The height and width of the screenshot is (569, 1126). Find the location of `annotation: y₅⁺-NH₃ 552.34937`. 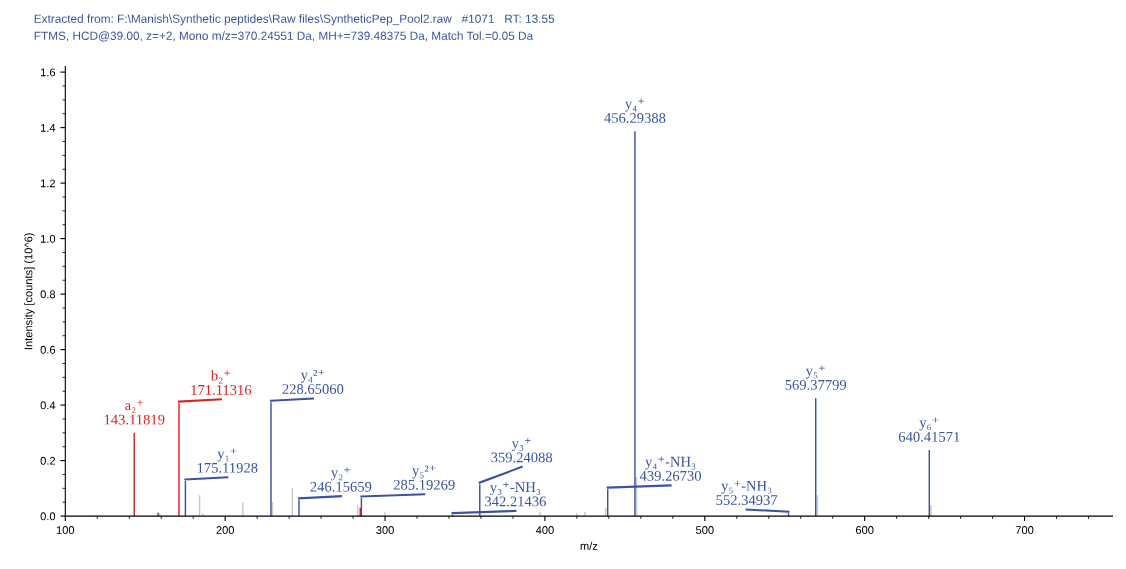

annotation: y₅⁺-NH₃ 552.34937 is located at coordinates (747, 493).